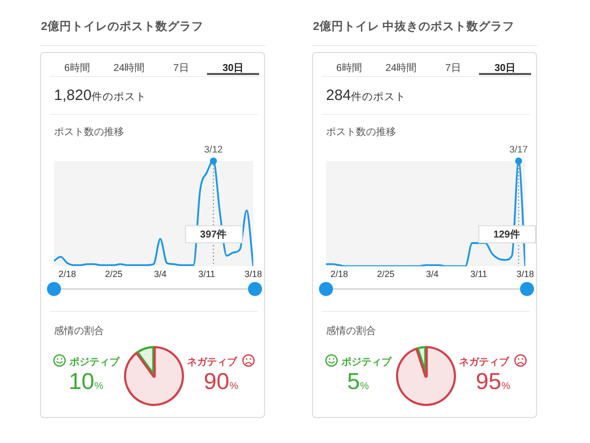 This screenshot has height=443, width=590. Describe the element at coordinates (358, 381) in the screenshot. I see `data-label: 5%` at that location.